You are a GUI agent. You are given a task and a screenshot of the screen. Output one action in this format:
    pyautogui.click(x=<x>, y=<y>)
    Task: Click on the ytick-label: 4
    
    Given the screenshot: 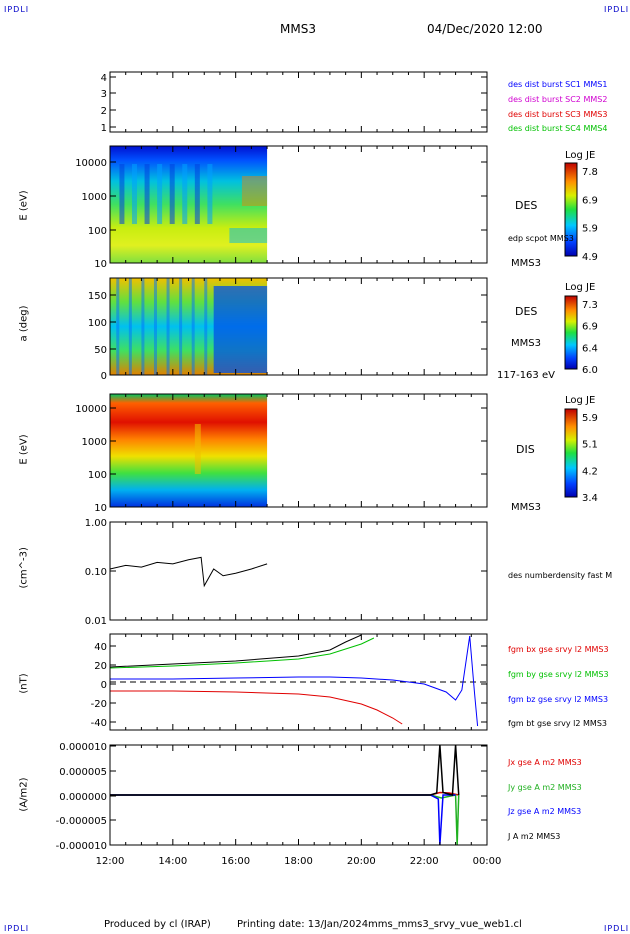 What is the action you would take?
    pyautogui.click(x=104, y=78)
    